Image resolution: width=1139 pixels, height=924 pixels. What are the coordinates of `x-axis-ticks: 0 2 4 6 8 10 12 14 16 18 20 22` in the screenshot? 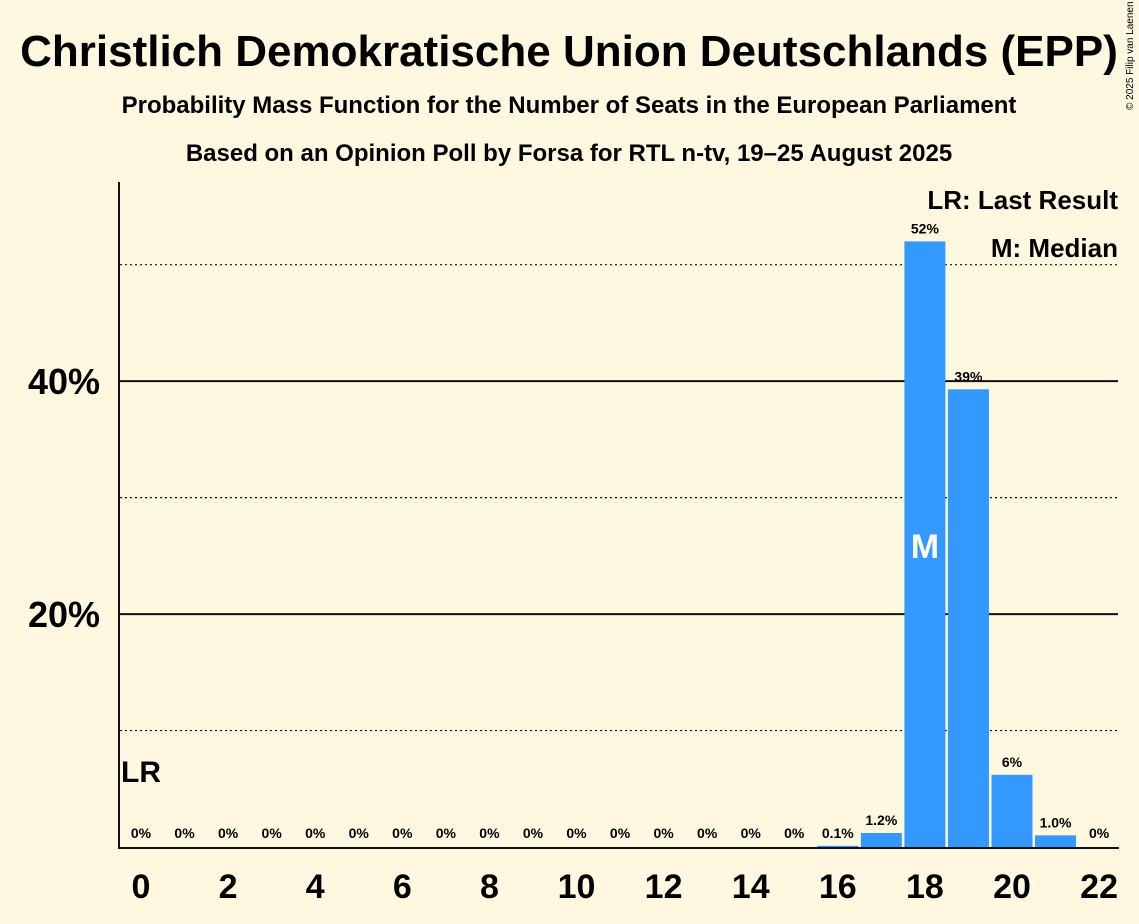 It's located at (625, 887).